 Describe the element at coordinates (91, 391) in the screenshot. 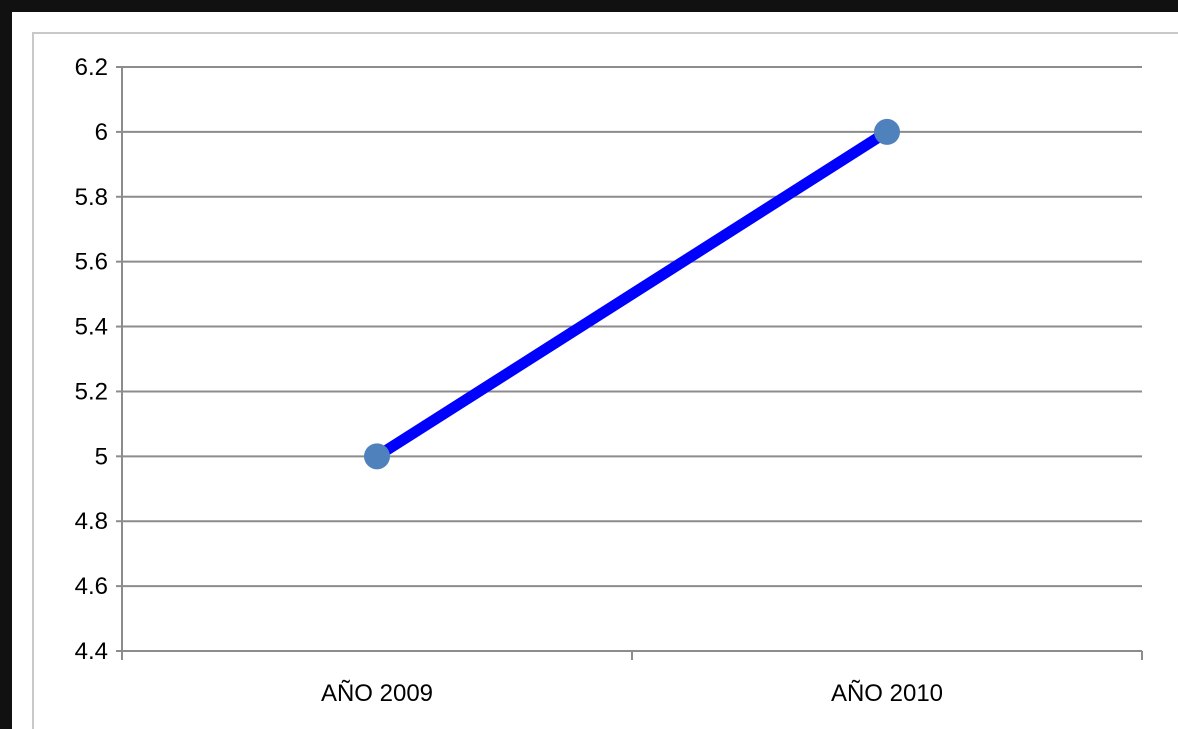

I see `y-tick-label: 5.2` at that location.